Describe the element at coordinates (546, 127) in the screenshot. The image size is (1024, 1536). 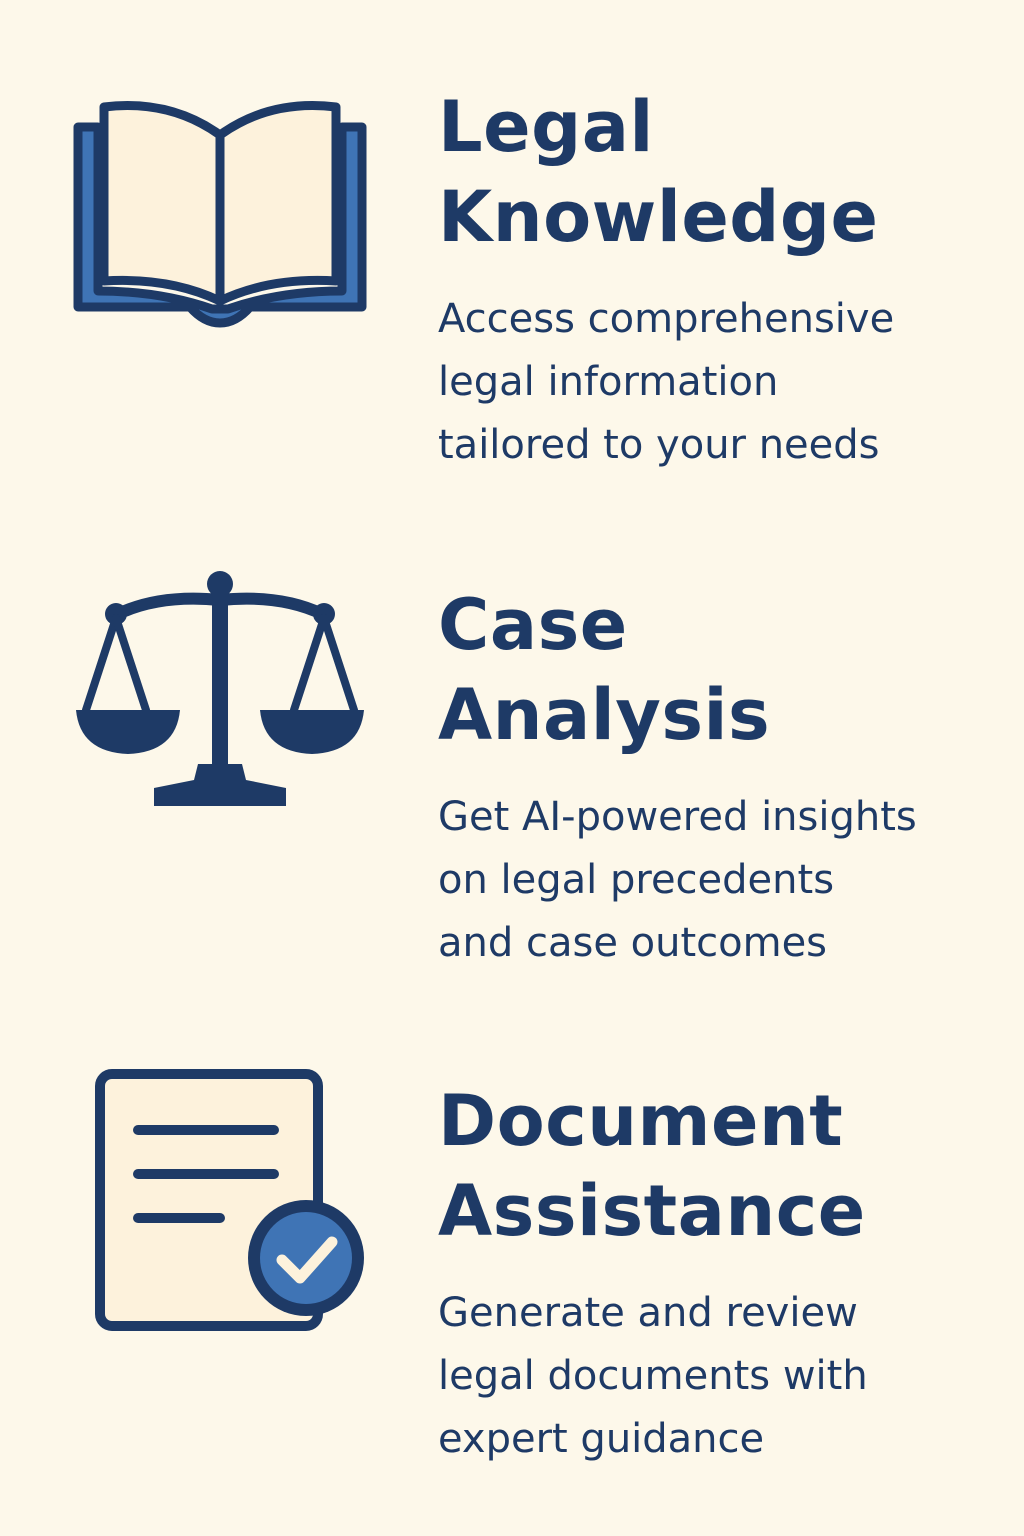
I see `title-line: Legal` at that location.